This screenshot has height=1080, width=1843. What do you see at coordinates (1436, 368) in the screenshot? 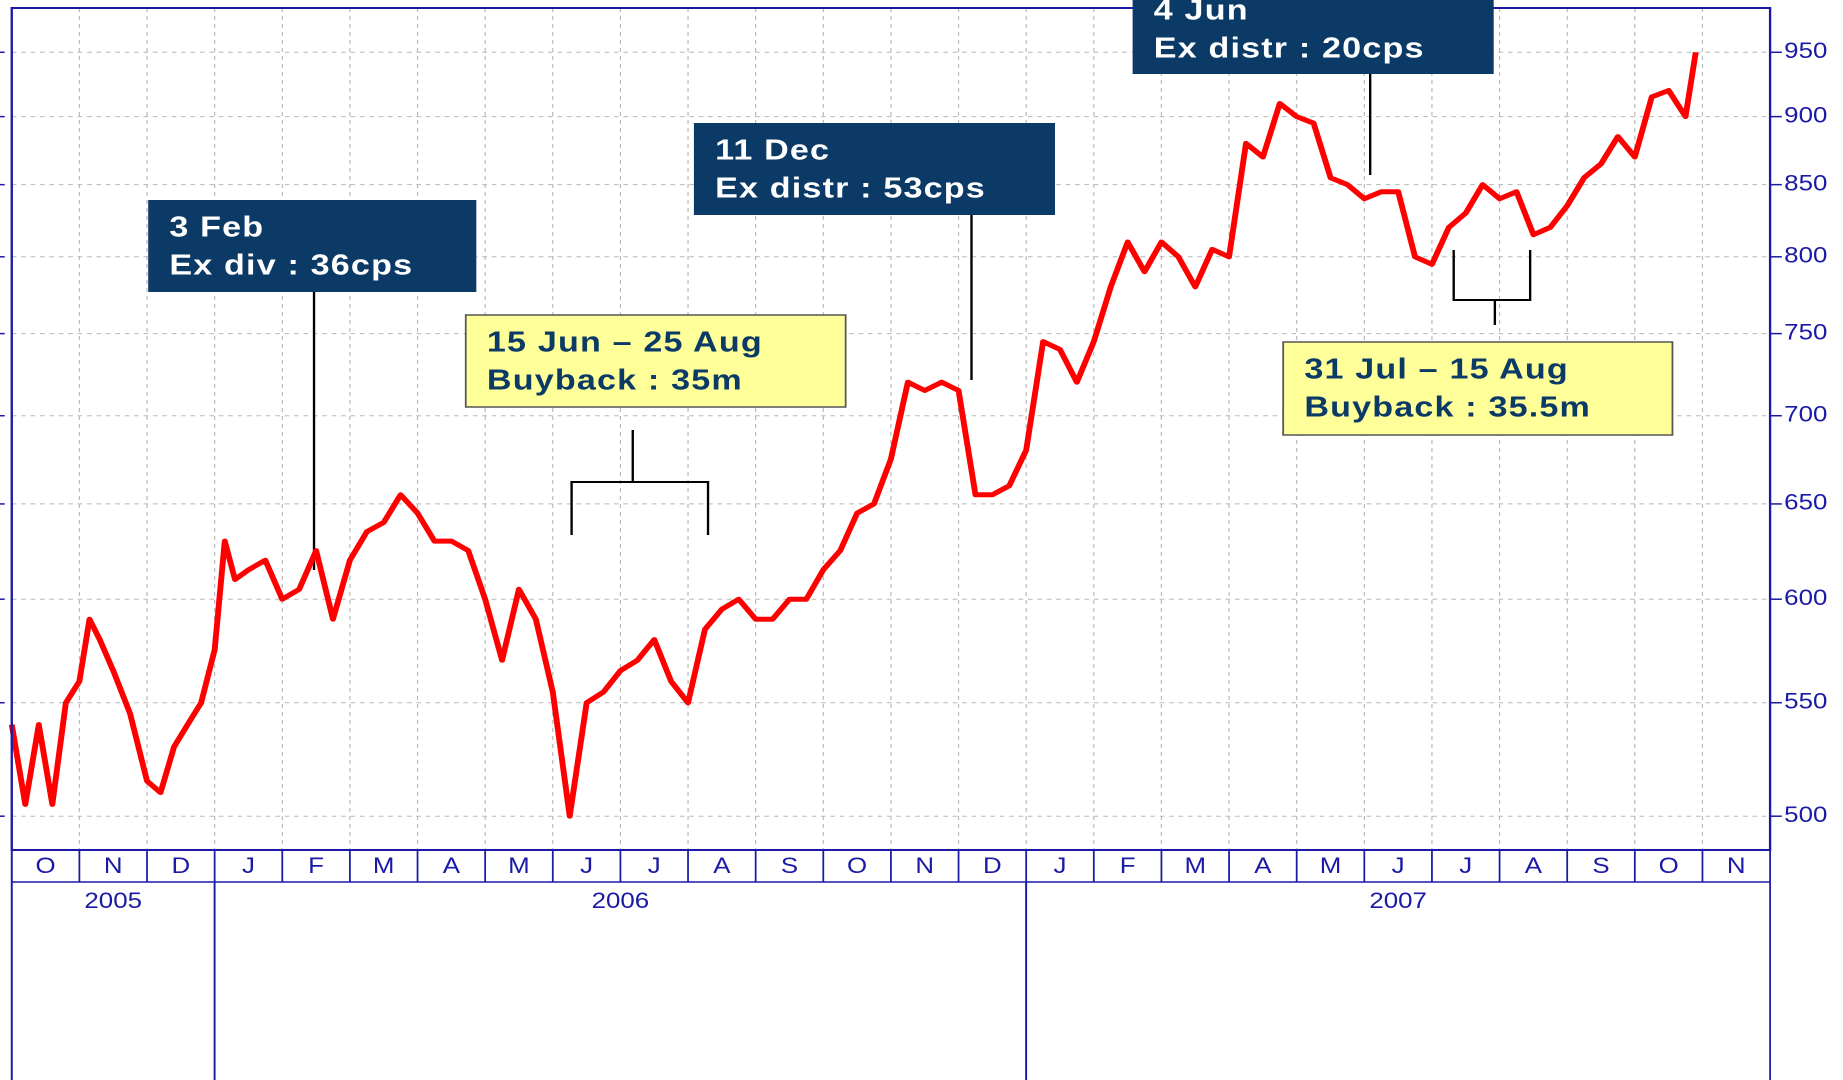
I see `annotation-text: 31 Jul – 15 Aug` at bounding box center [1436, 368].